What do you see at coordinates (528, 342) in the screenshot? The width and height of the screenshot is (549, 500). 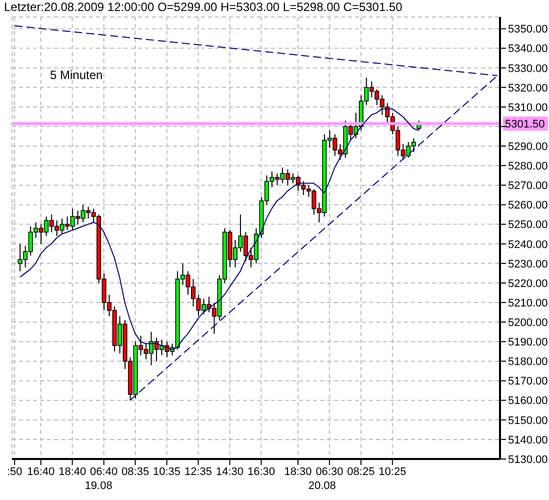 I see `y-tick-label: 5190.00` at bounding box center [528, 342].